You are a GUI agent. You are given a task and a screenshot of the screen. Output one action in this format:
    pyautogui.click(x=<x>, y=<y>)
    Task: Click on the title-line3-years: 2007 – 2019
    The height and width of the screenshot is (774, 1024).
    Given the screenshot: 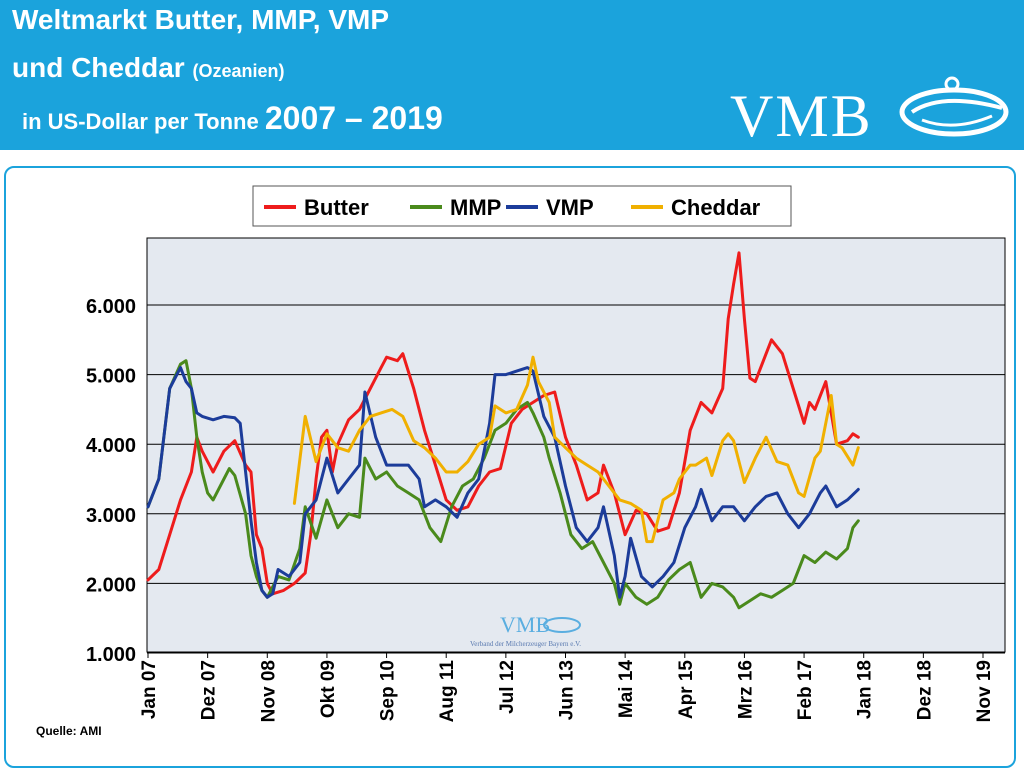 What is the action you would take?
    pyautogui.click(x=353, y=118)
    